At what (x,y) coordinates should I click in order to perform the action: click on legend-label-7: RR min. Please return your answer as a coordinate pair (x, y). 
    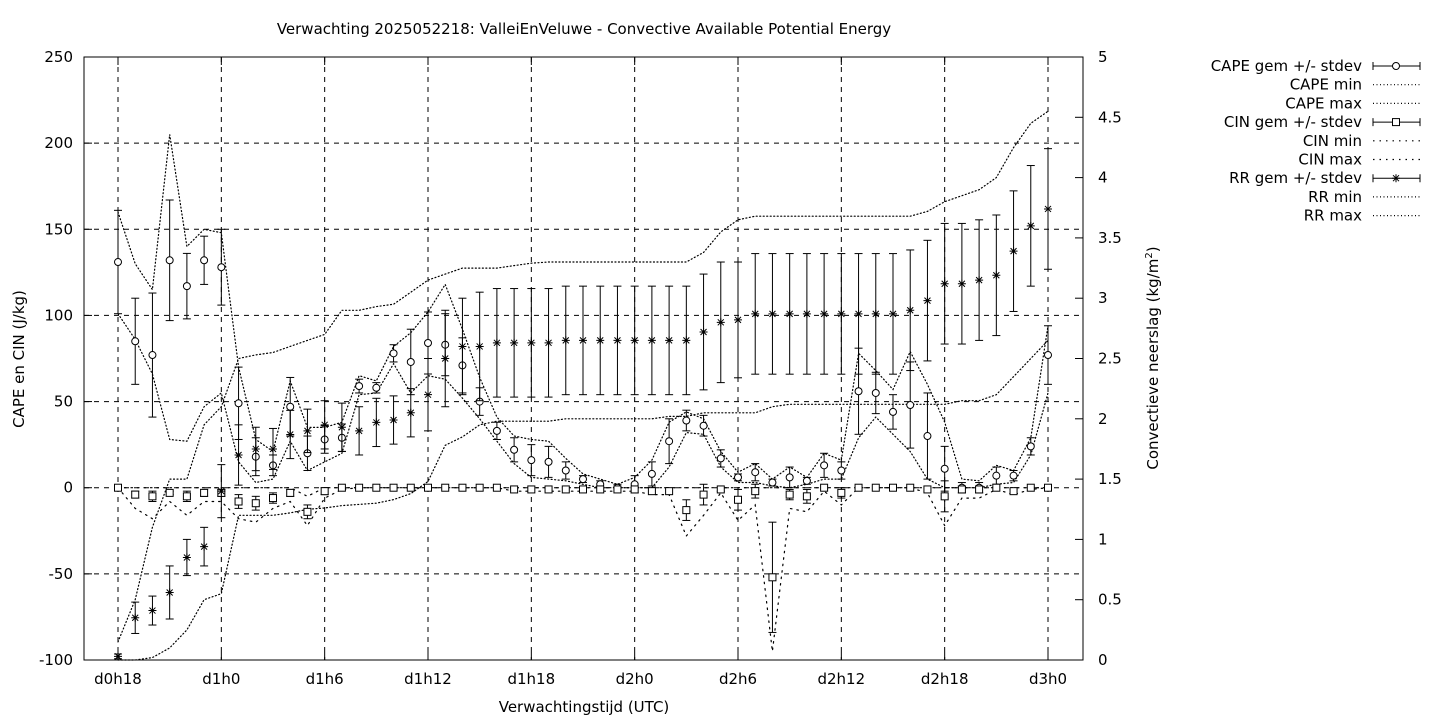
    Looking at the image, I should click on (1335, 197).